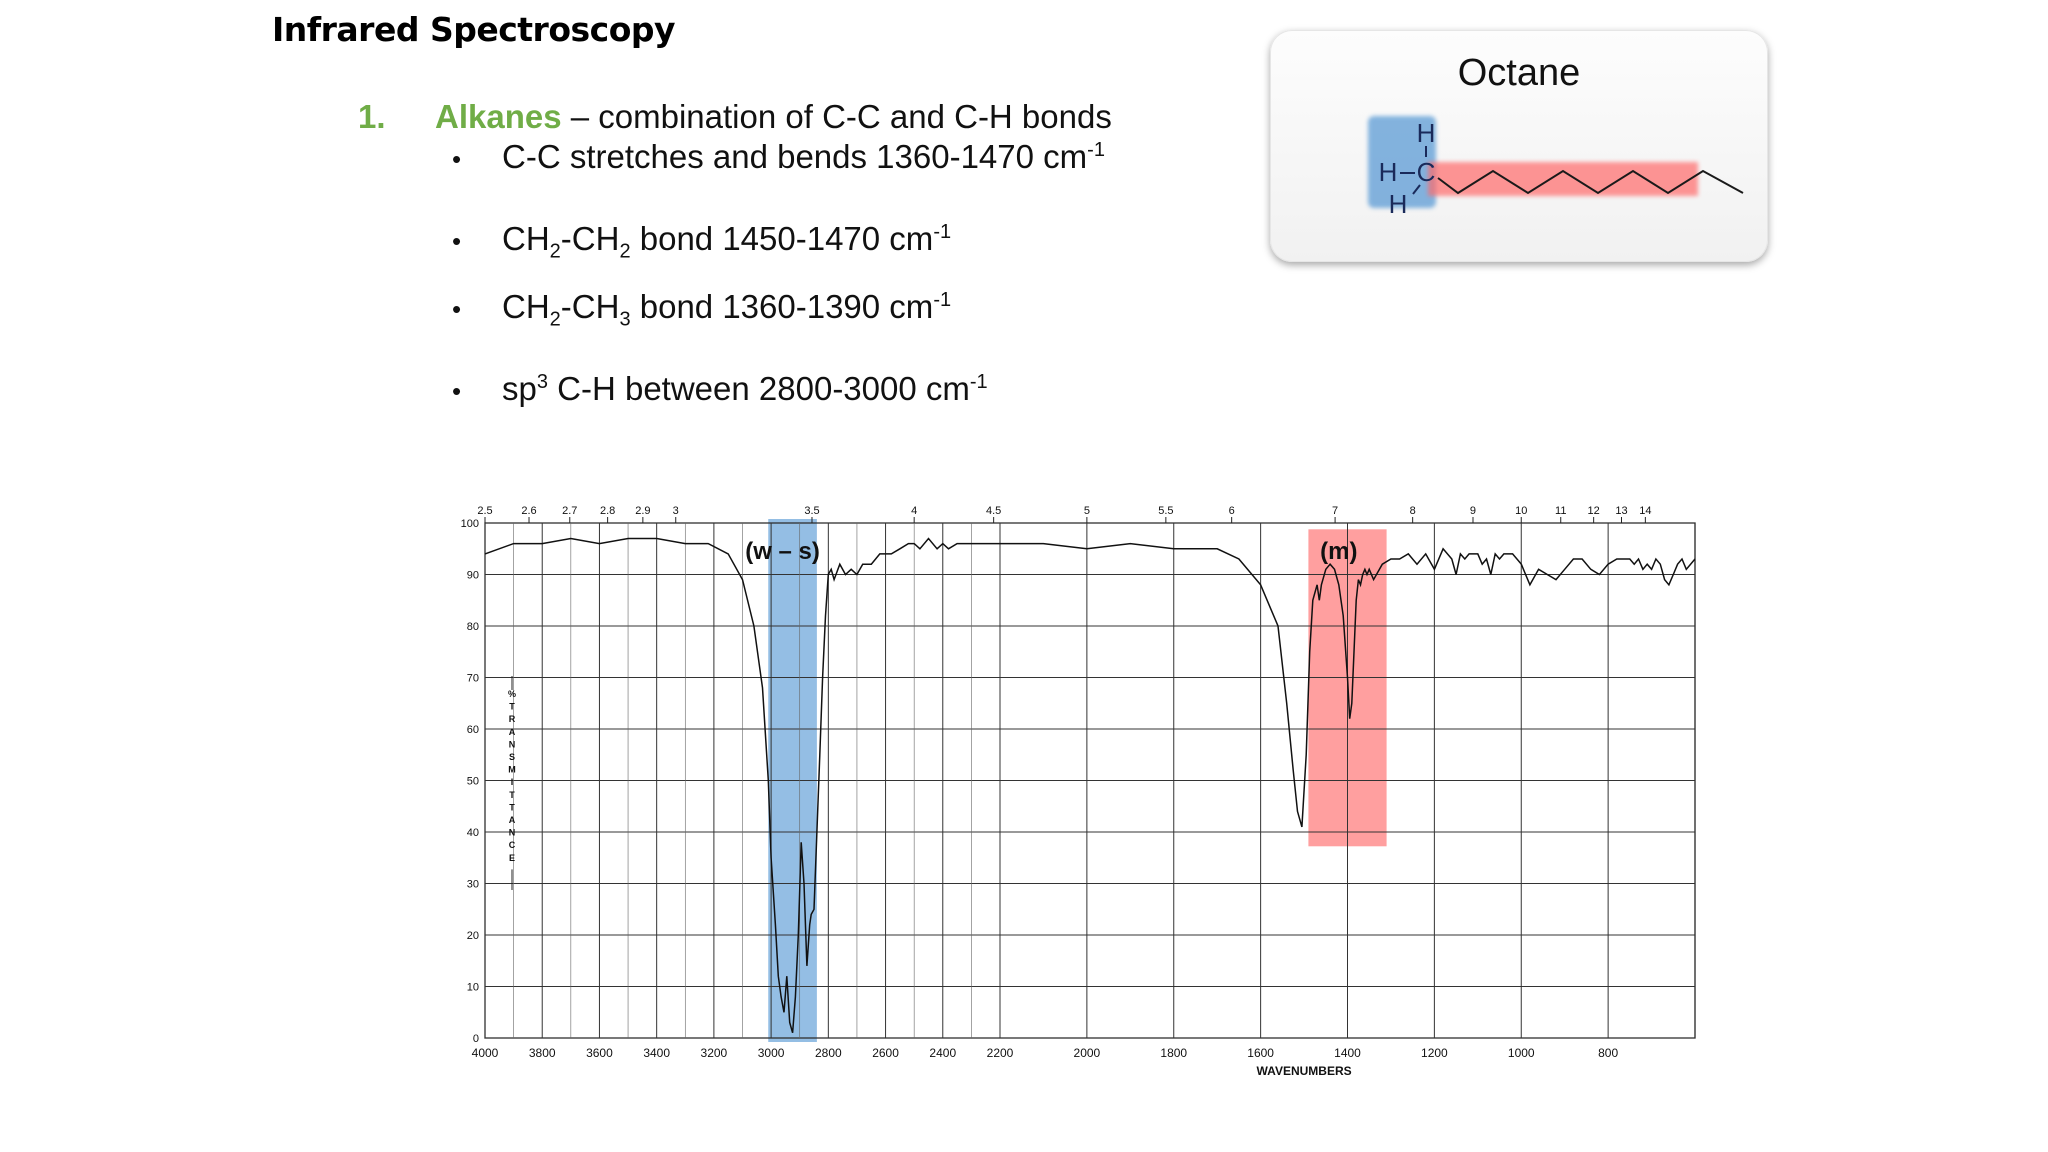 The height and width of the screenshot is (1152, 2048). Describe the element at coordinates (1594, 511) in the screenshot. I see `top-tick-label: 12` at that location.